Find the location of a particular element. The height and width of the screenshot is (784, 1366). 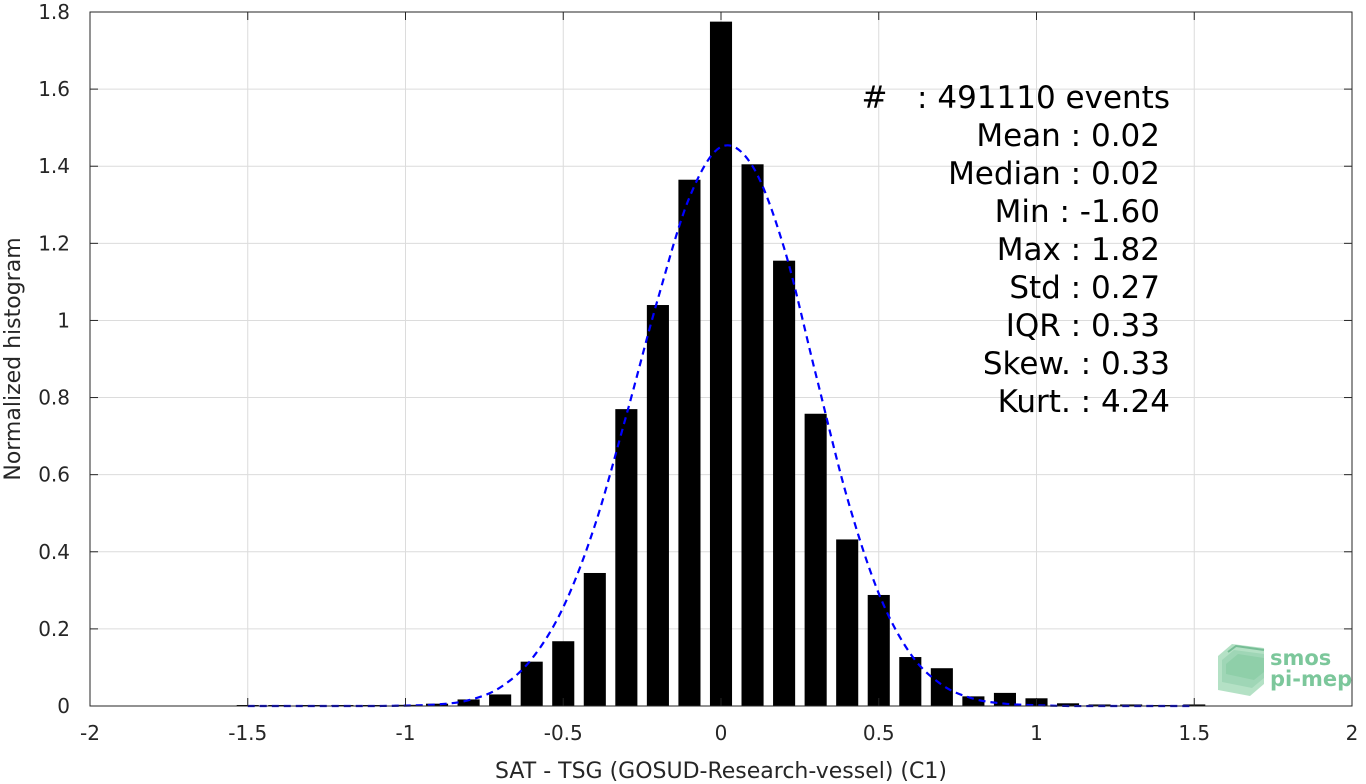

logo-text-smos: smos is located at coordinates (1300, 658).